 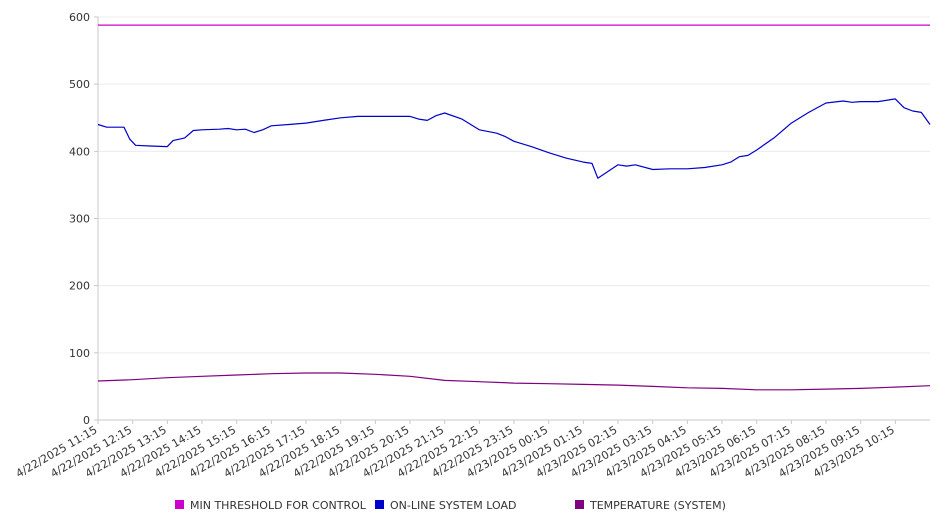 I want to click on y-tick-labels: 0 100 200 300 400 500 600, so click(x=83, y=219).